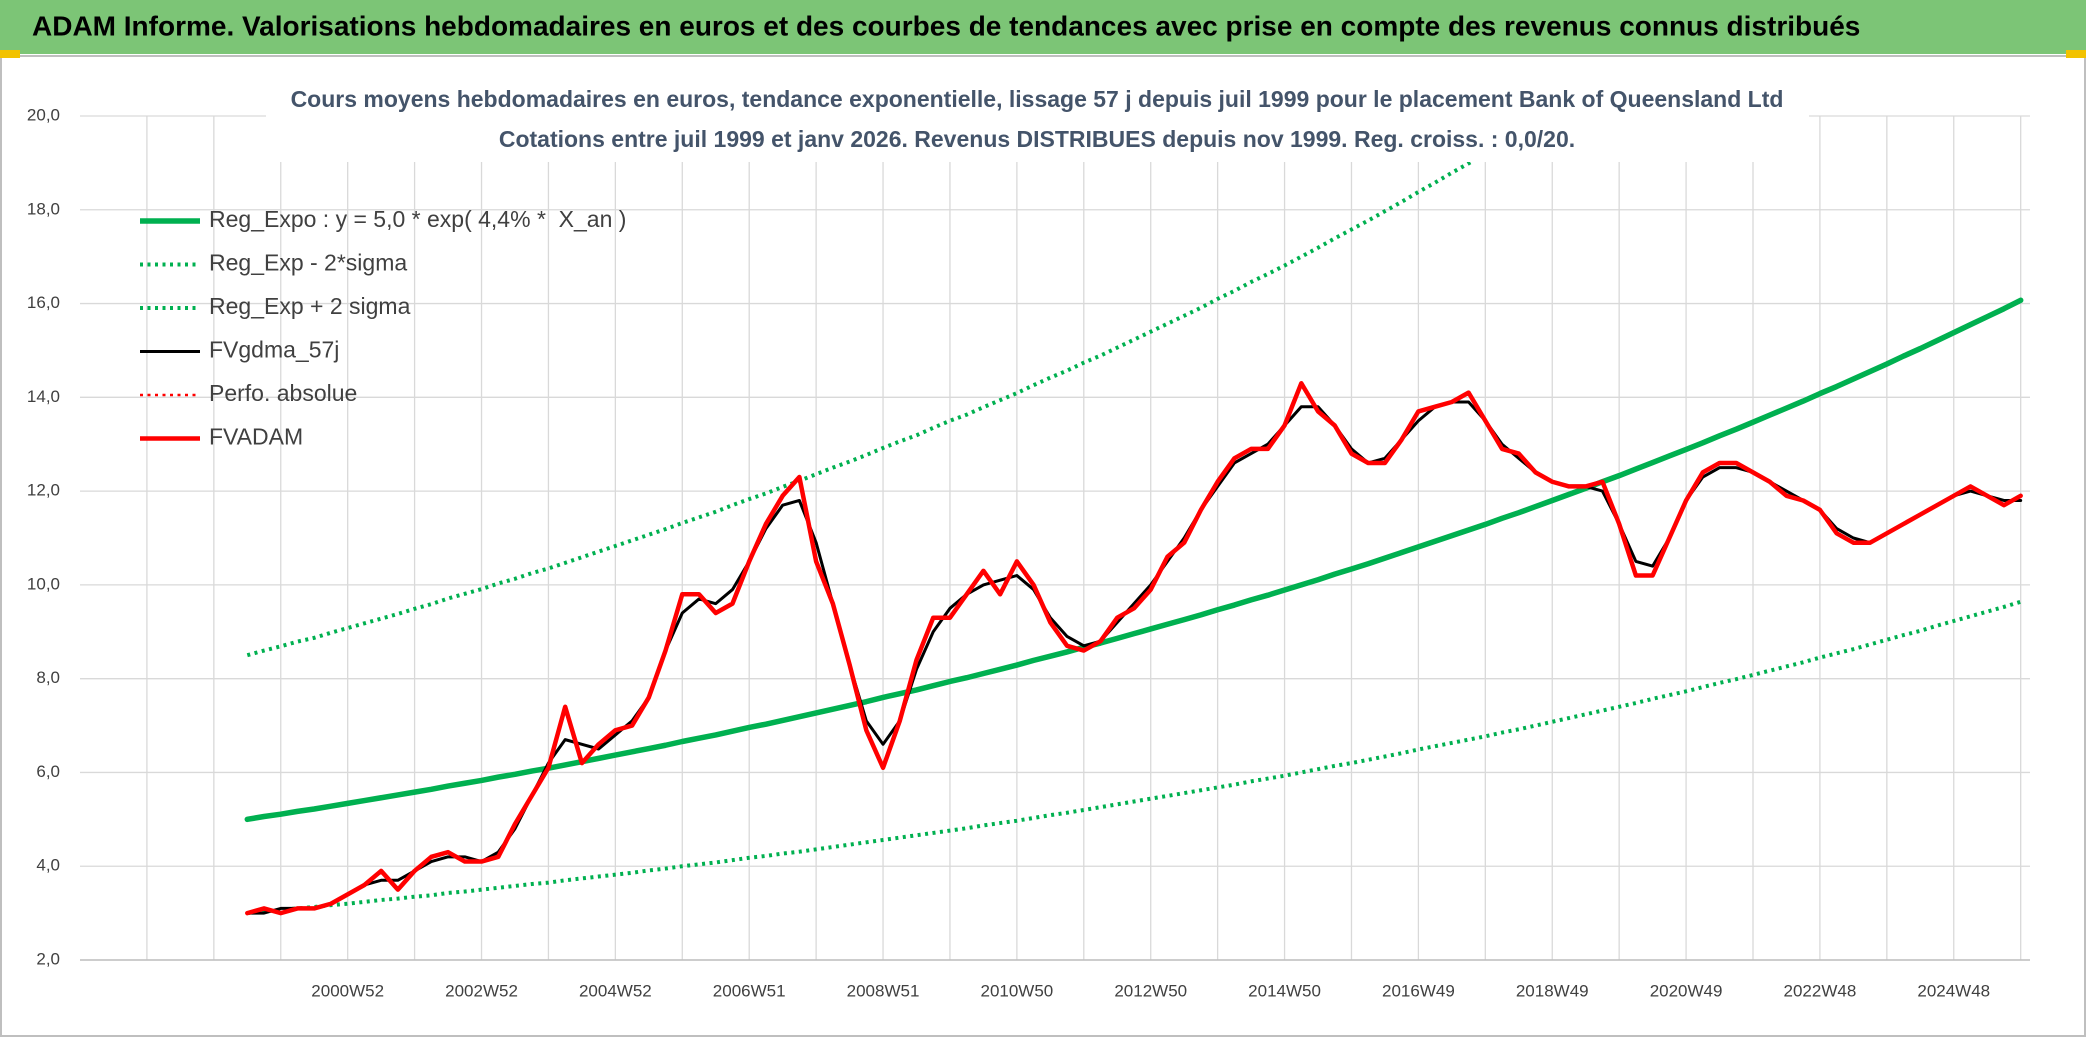 This screenshot has height=1038, width=2086. Describe the element at coordinates (308, 263) in the screenshot. I see `legend-label: Reg_Exp - 2*sigma` at that location.